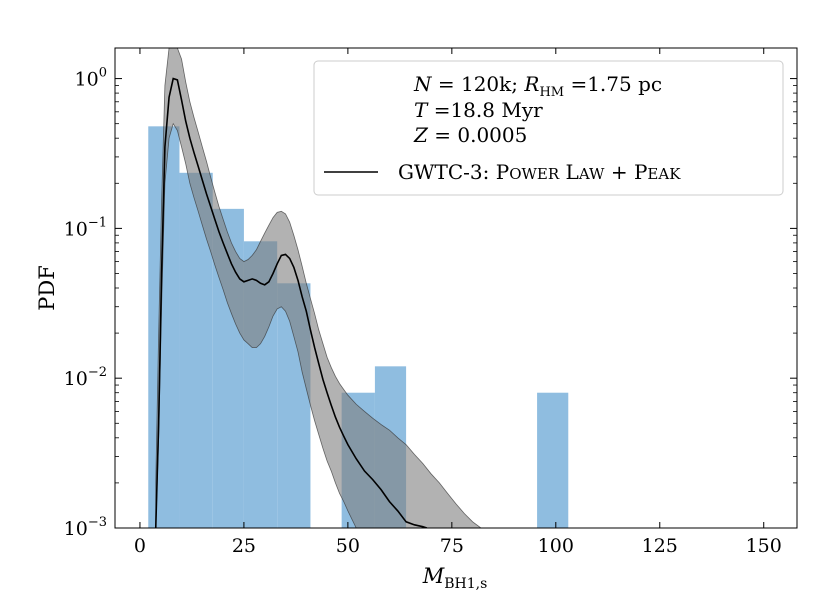  Describe the element at coordinates (452, 546) in the screenshot. I see `x-tick-label: 75` at that location.